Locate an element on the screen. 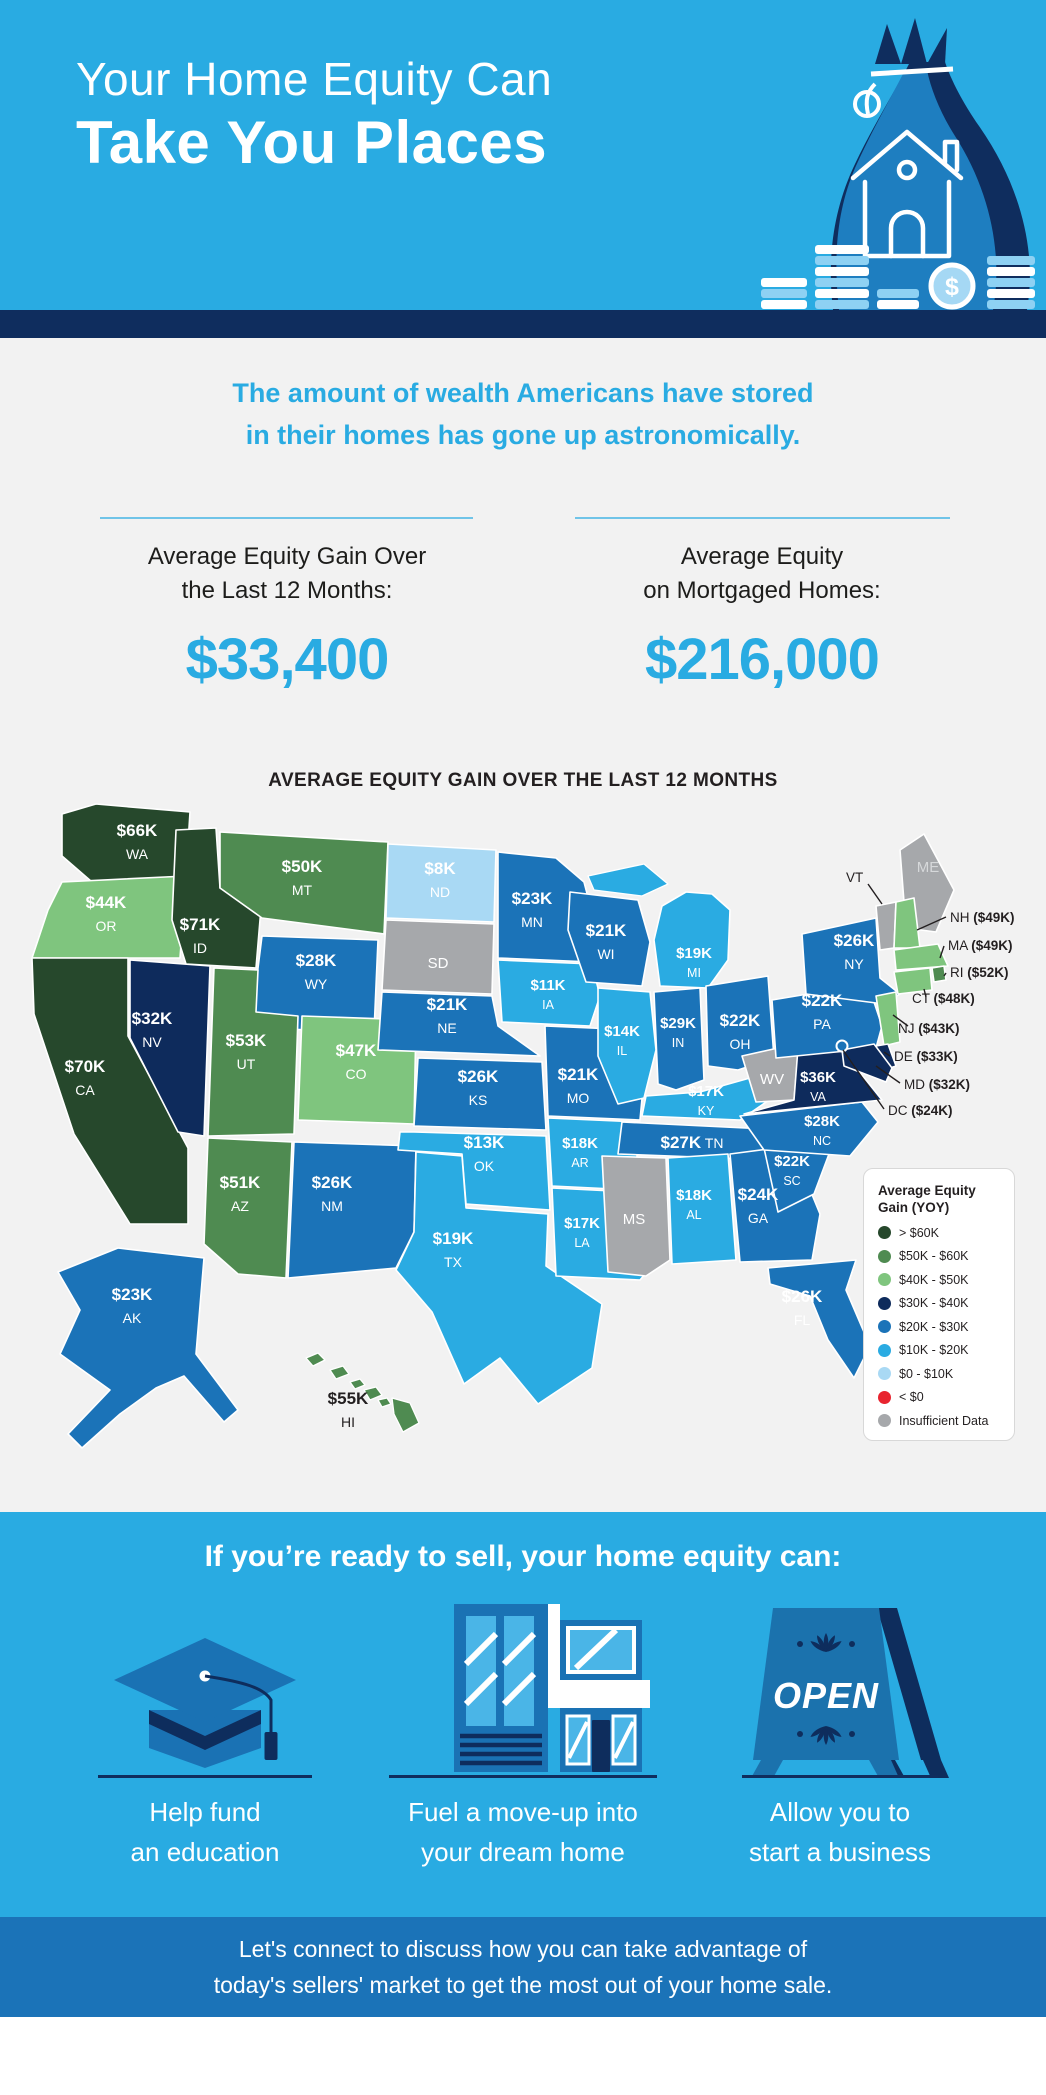  state-abbr-ND: ND is located at coordinates (440, 892).